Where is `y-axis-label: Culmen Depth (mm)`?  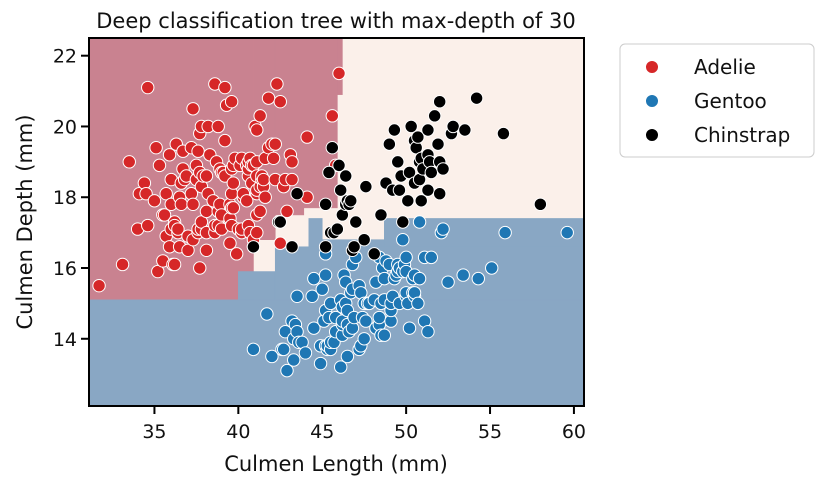 y-axis-label: Culmen Depth (mm) is located at coordinates (25, 221).